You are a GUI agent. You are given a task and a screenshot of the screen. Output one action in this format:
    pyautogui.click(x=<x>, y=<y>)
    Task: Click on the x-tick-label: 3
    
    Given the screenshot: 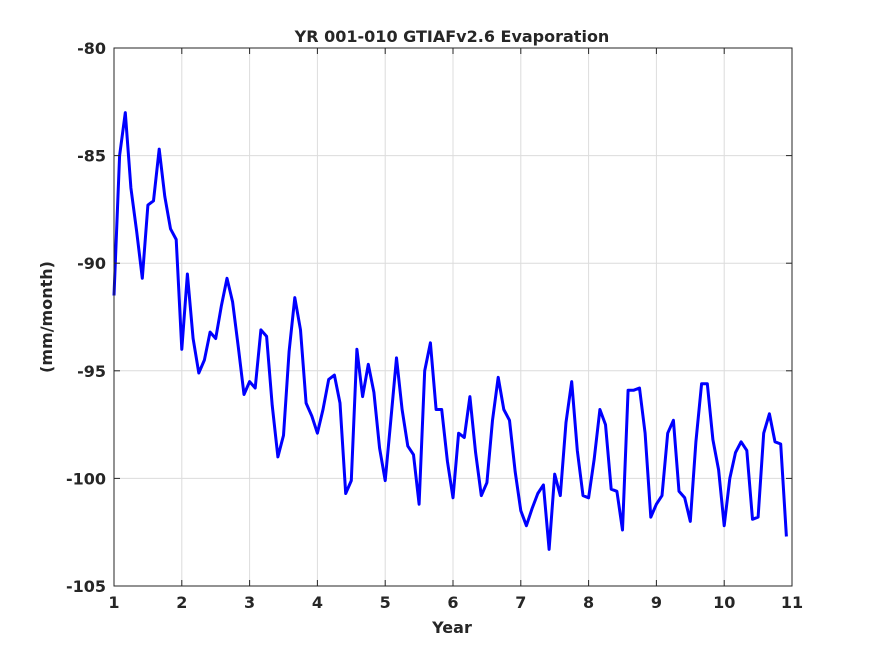 What is the action you would take?
    pyautogui.click(x=249, y=602)
    